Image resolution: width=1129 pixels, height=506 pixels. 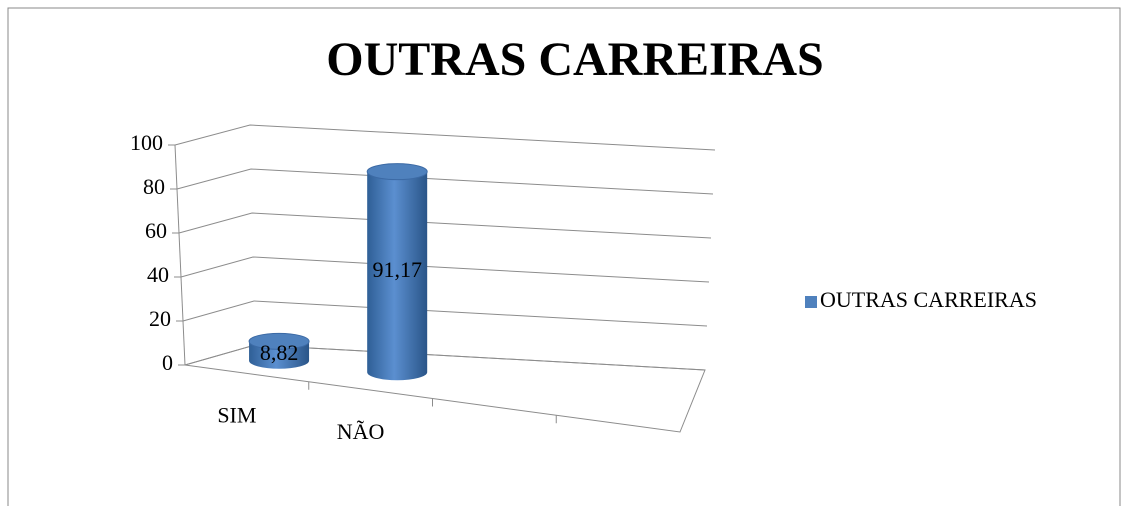 I want to click on legend-label: OUTRAS CARREIRAS, so click(x=928, y=299).